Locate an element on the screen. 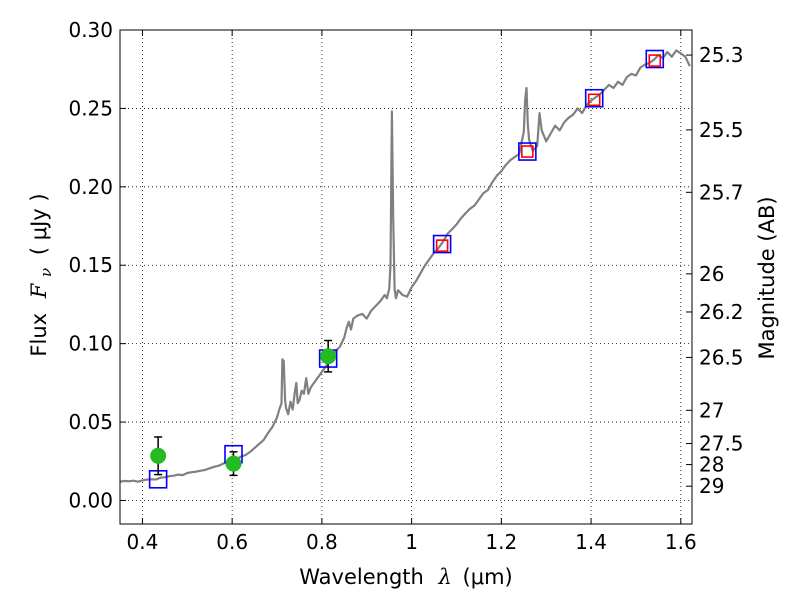 The height and width of the screenshot is (600, 800). y-tick-label: 0.20 is located at coordinates (90, 187).